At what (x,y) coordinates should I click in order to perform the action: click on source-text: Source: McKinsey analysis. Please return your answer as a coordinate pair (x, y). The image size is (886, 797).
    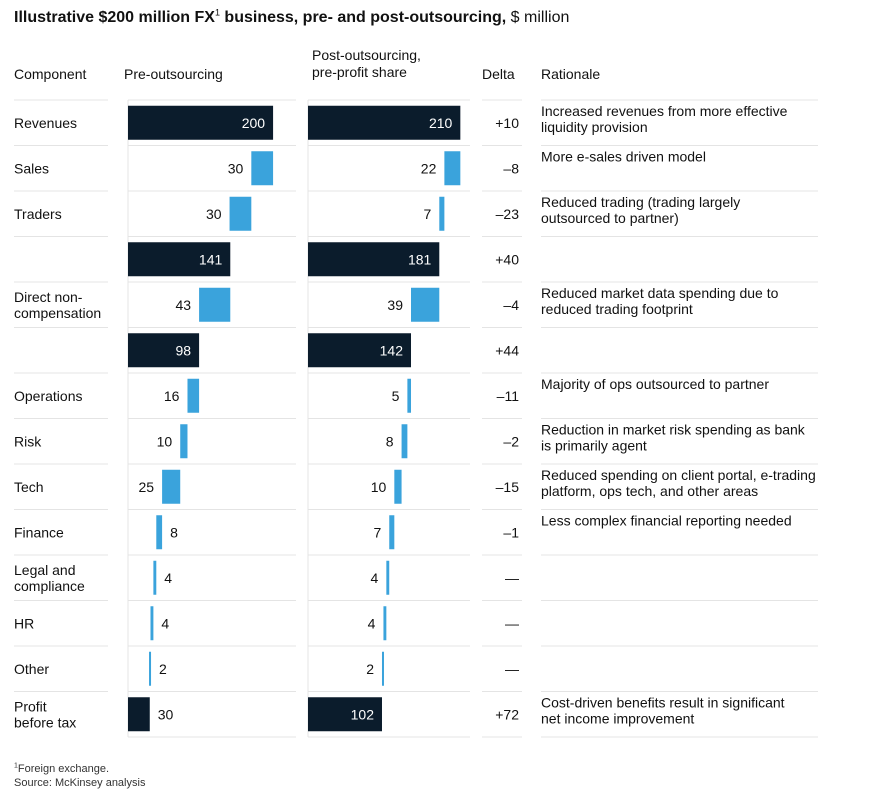
    Looking at the image, I should click on (80, 783).